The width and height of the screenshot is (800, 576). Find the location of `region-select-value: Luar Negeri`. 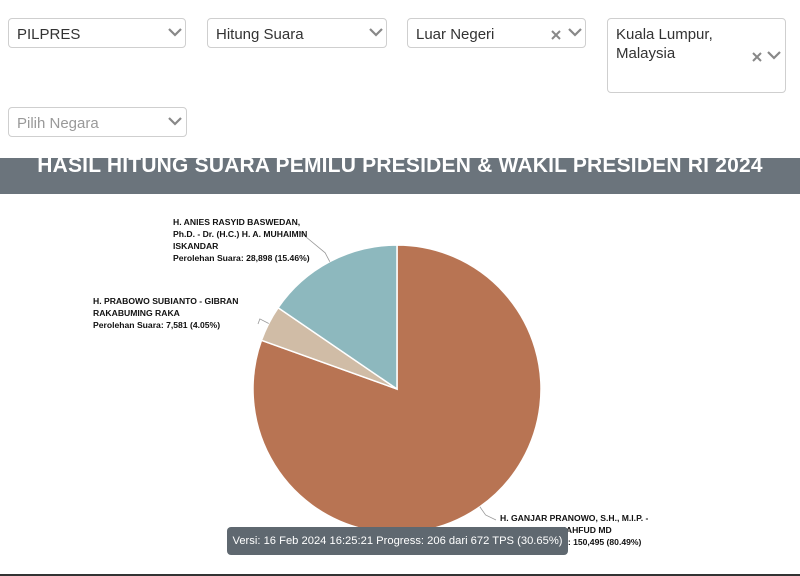

region-select-value: Luar Negeri is located at coordinates (455, 34).